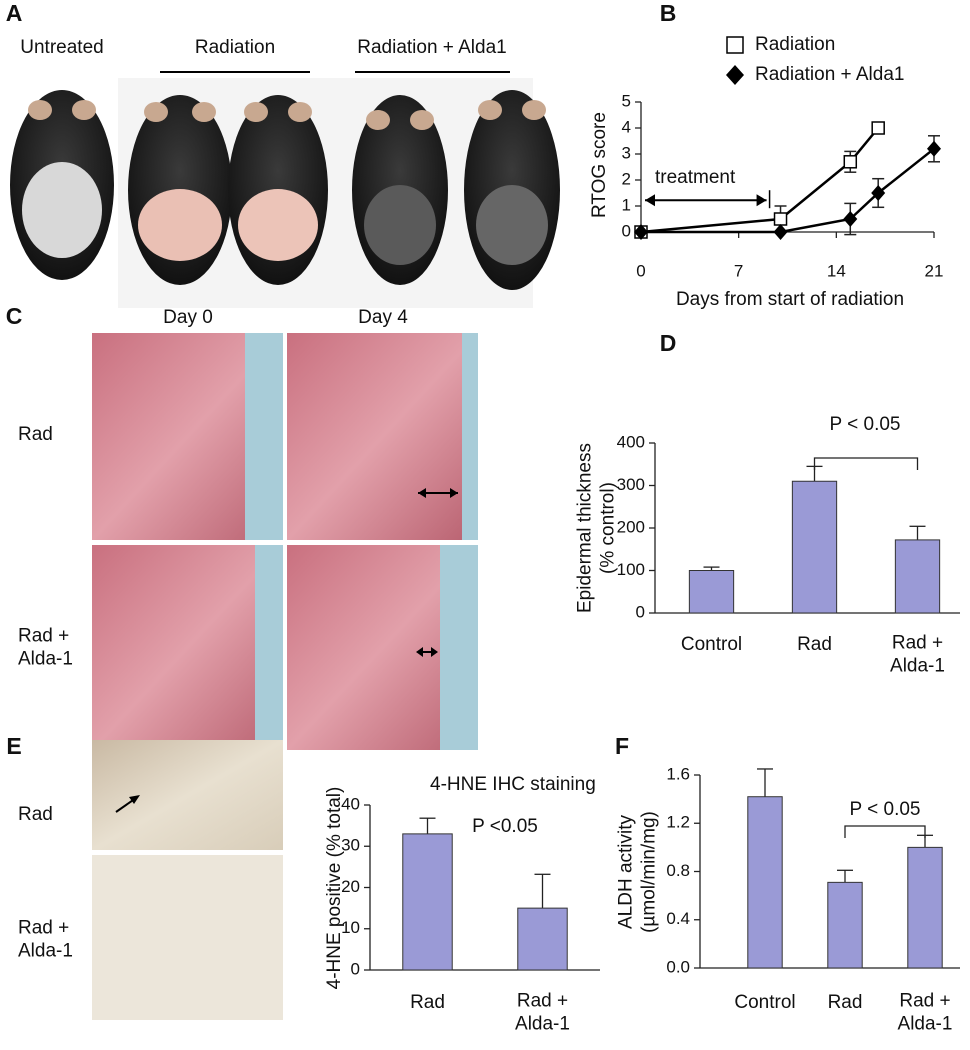 The height and width of the screenshot is (1050, 970). What do you see at coordinates (61, 47) in the screenshot?
I see `caption: Untreated` at bounding box center [61, 47].